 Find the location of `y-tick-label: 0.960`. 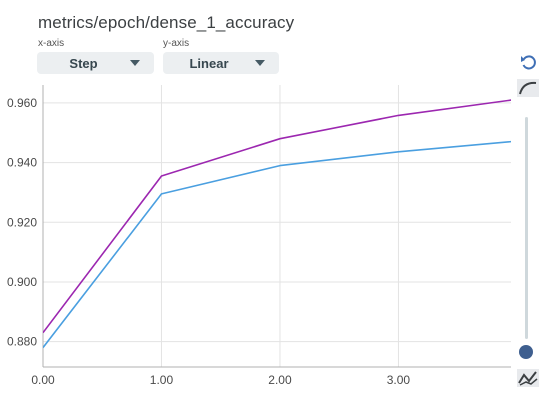

y-tick-label: 0.960 is located at coordinates (22, 103).